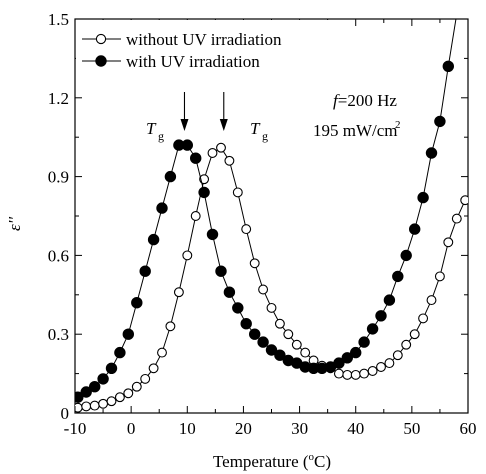 This screenshot has width=486, height=474. What do you see at coordinates (204, 39) in the screenshot?
I see `legend-label-without-uv: without UV irradiation` at bounding box center [204, 39].